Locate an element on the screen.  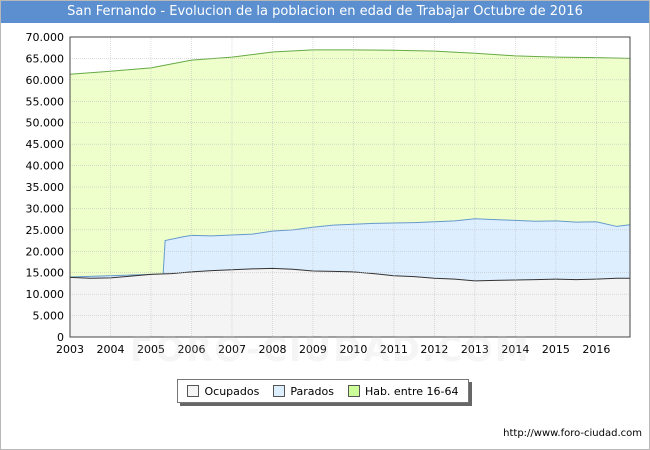
y-tick-label: 45.000 is located at coordinates (45, 144).